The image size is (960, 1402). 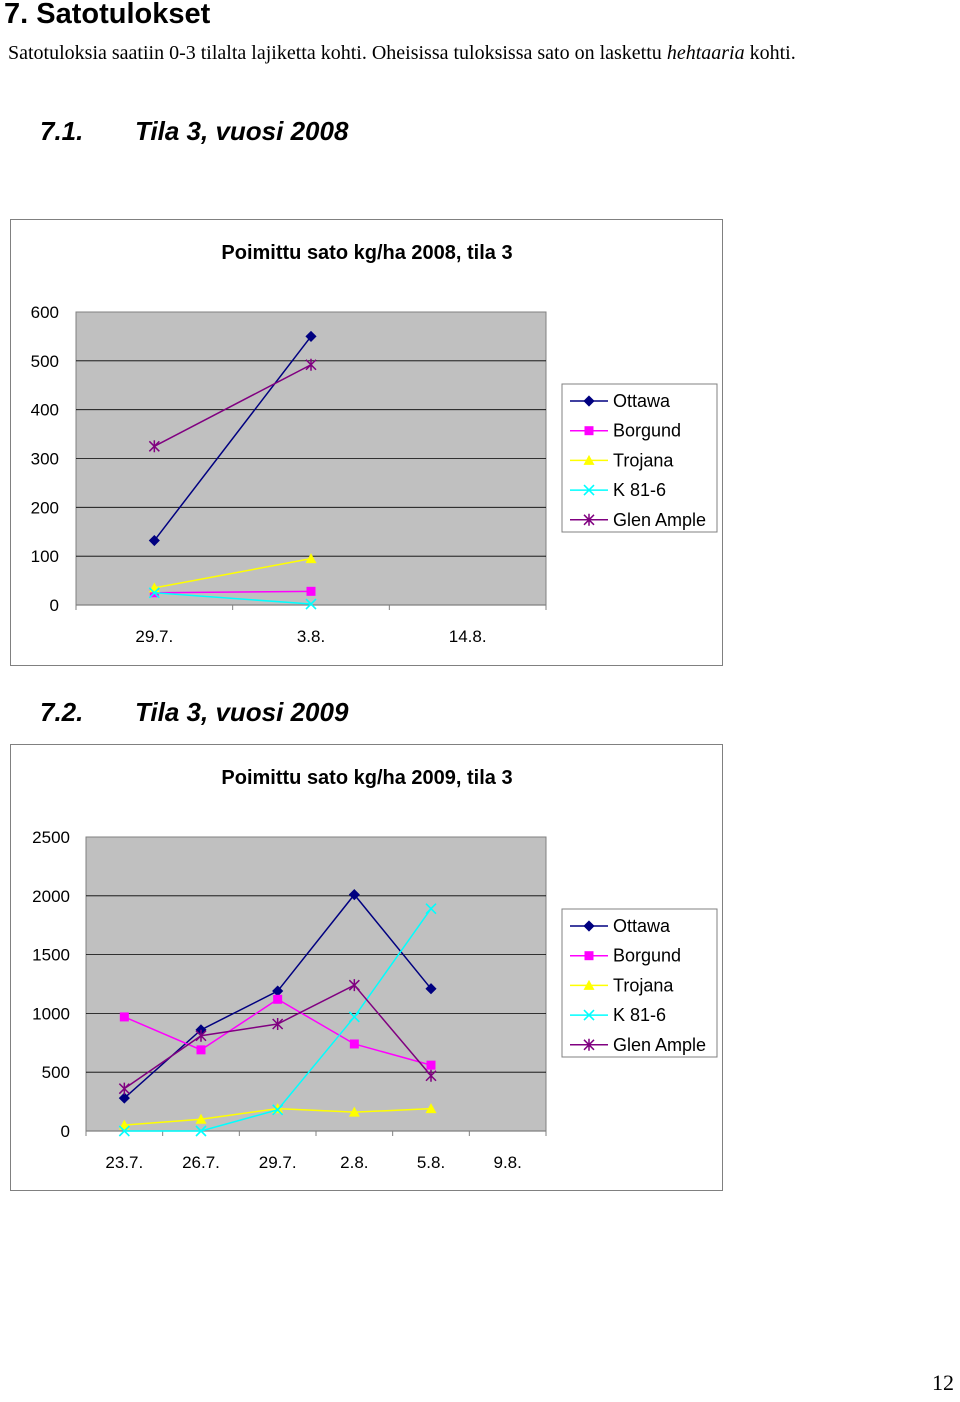 What do you see at coordinates (354, 1162) in the screenshot?
I see `x-tick-label: 2.8.` at bounding box center [354, 1162].